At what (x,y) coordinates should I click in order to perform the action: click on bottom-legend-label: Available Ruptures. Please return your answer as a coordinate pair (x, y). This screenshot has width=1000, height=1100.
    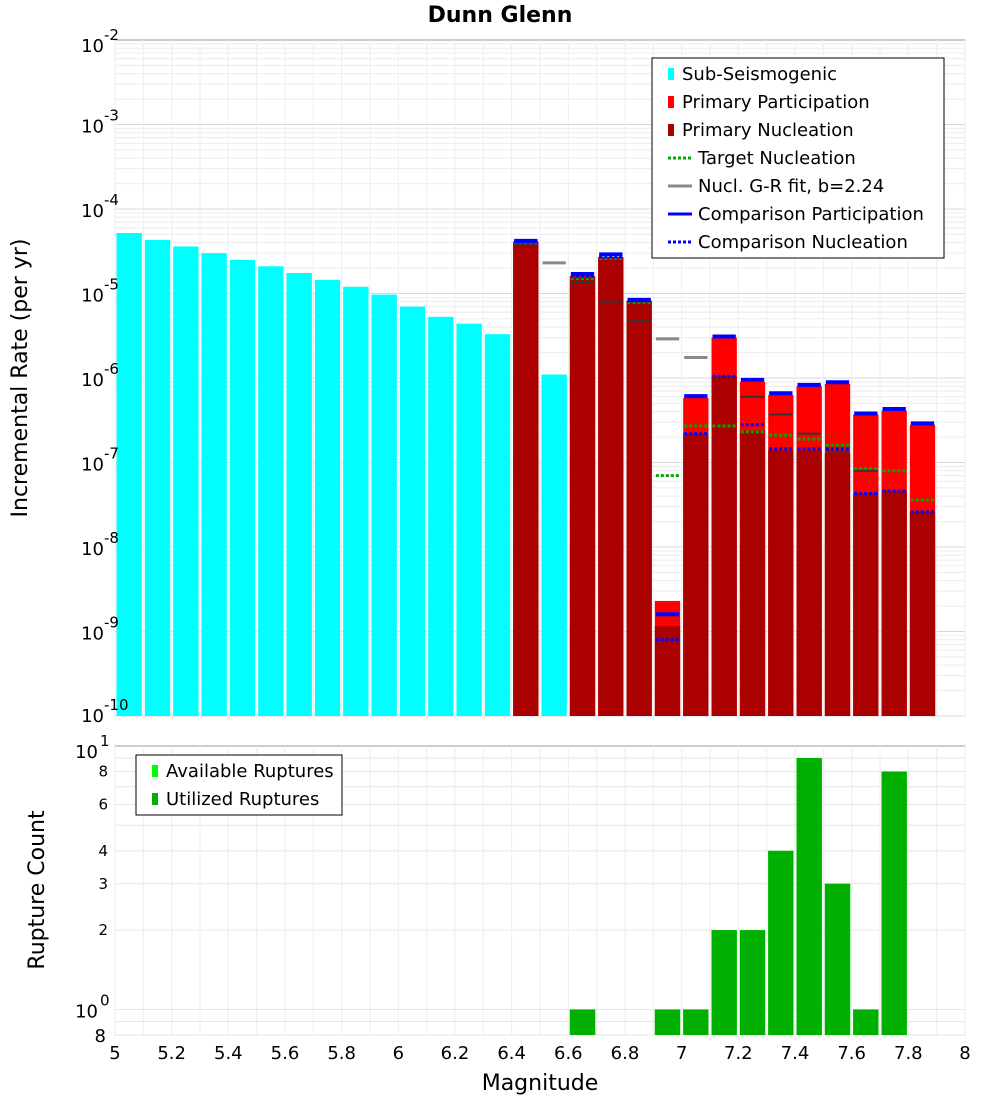
    Looking at the image, I should click on (250, 771).